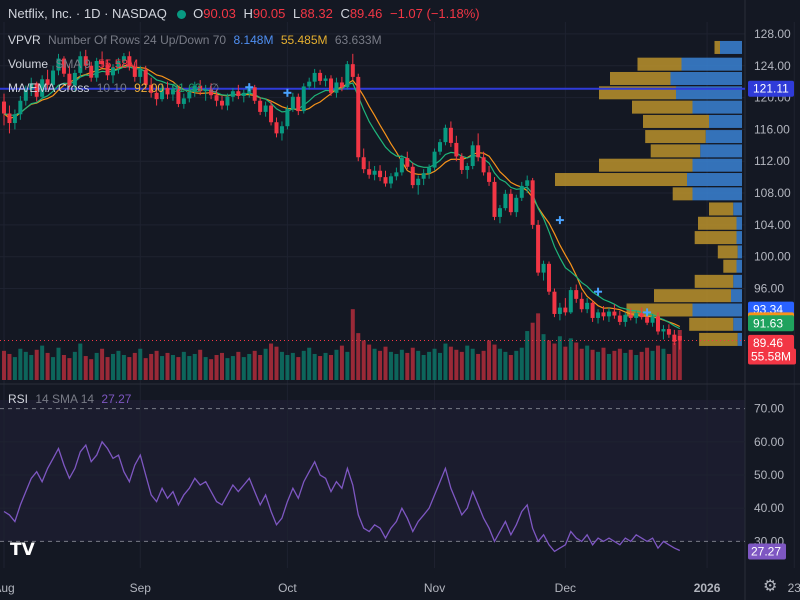 Image resolution: width=800 pixels, height=600 pixels. I want to click on ma-legend: MA/EMA Cross 10 10 92.00 91.63 ∅, so click(115, 88).